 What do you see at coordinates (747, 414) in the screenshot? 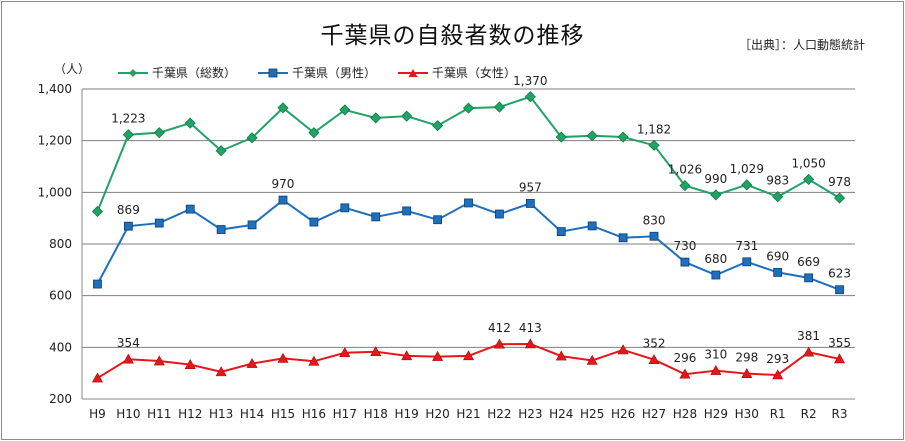
I see `x-tick-label: H30` at bounding box center [747, 414].